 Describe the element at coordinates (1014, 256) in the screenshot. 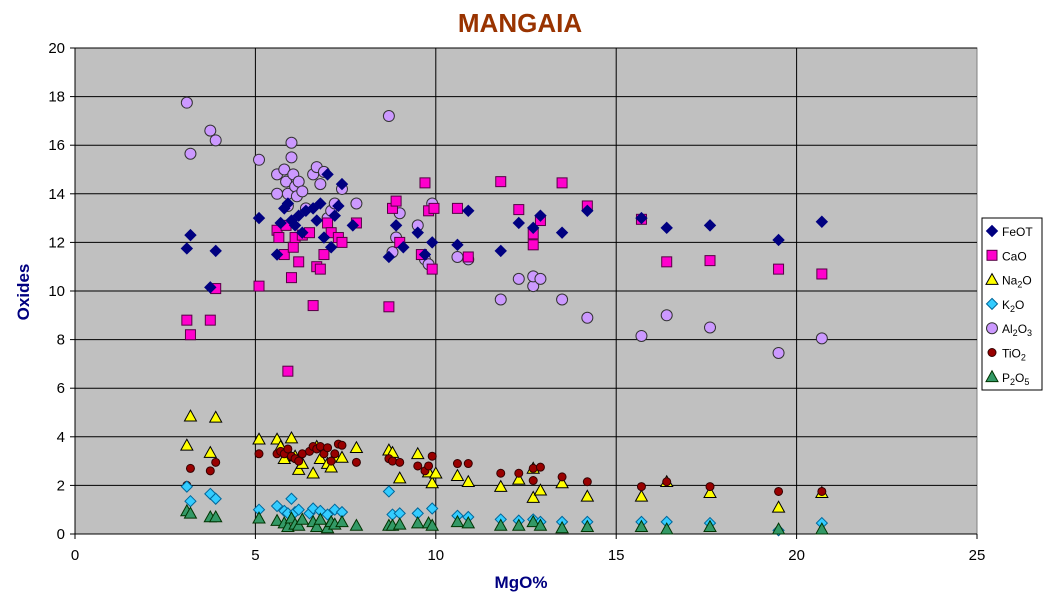

I see `legend-label: CaO` at that location.